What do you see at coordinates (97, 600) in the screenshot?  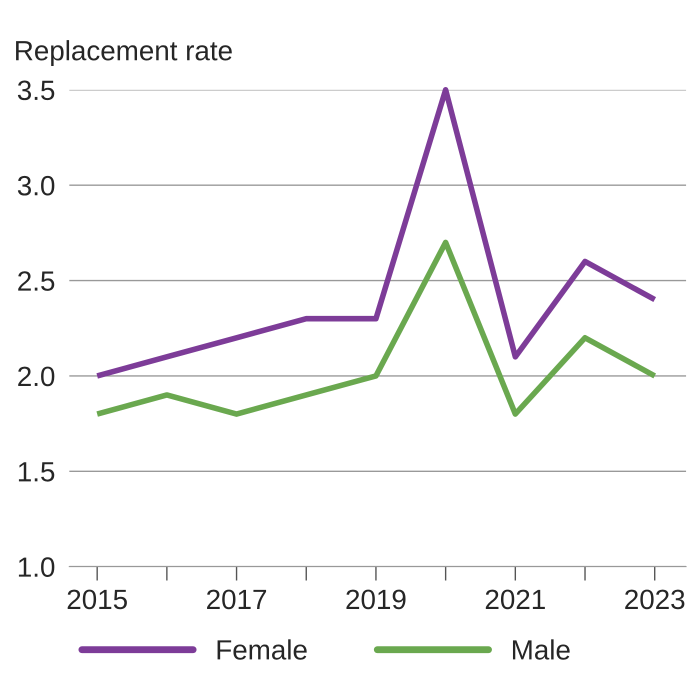 I see `x-tick-label: 2015` at bounding box center [97, 600].